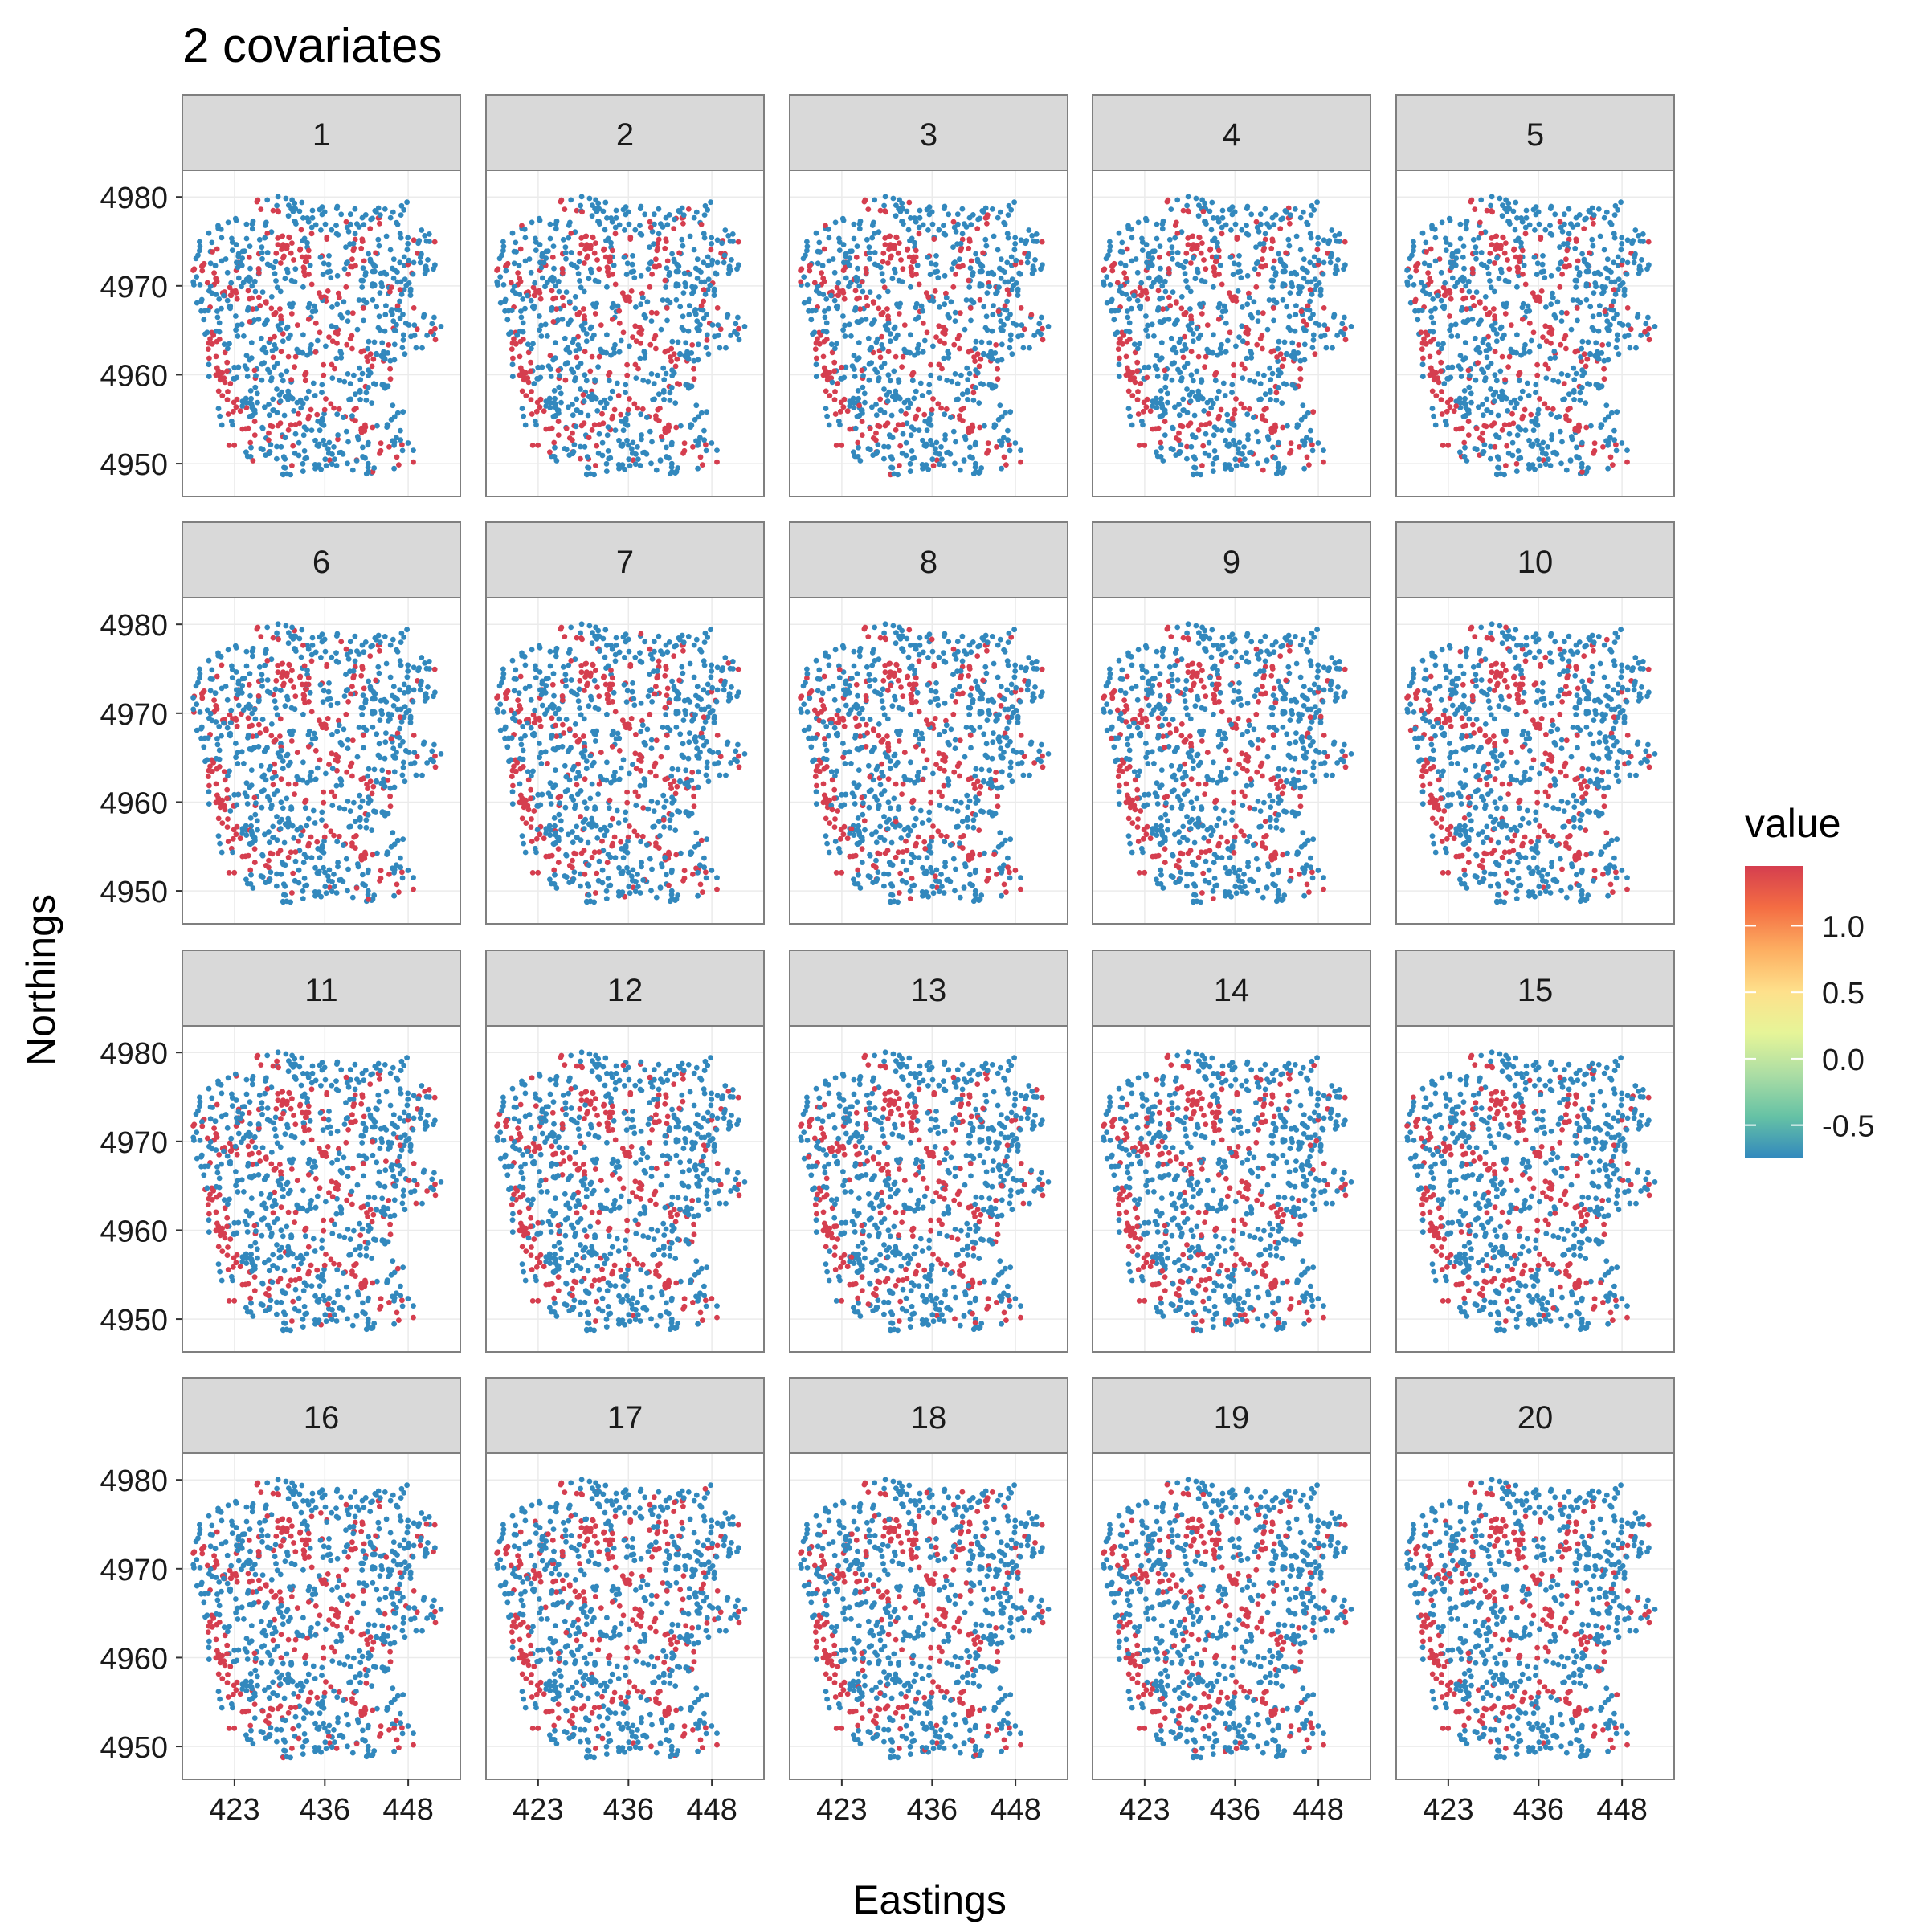  What do you see at coordinates (321, 761) in the screenshot?
I see `panel-plot-area` at bounding box center [321, 761].